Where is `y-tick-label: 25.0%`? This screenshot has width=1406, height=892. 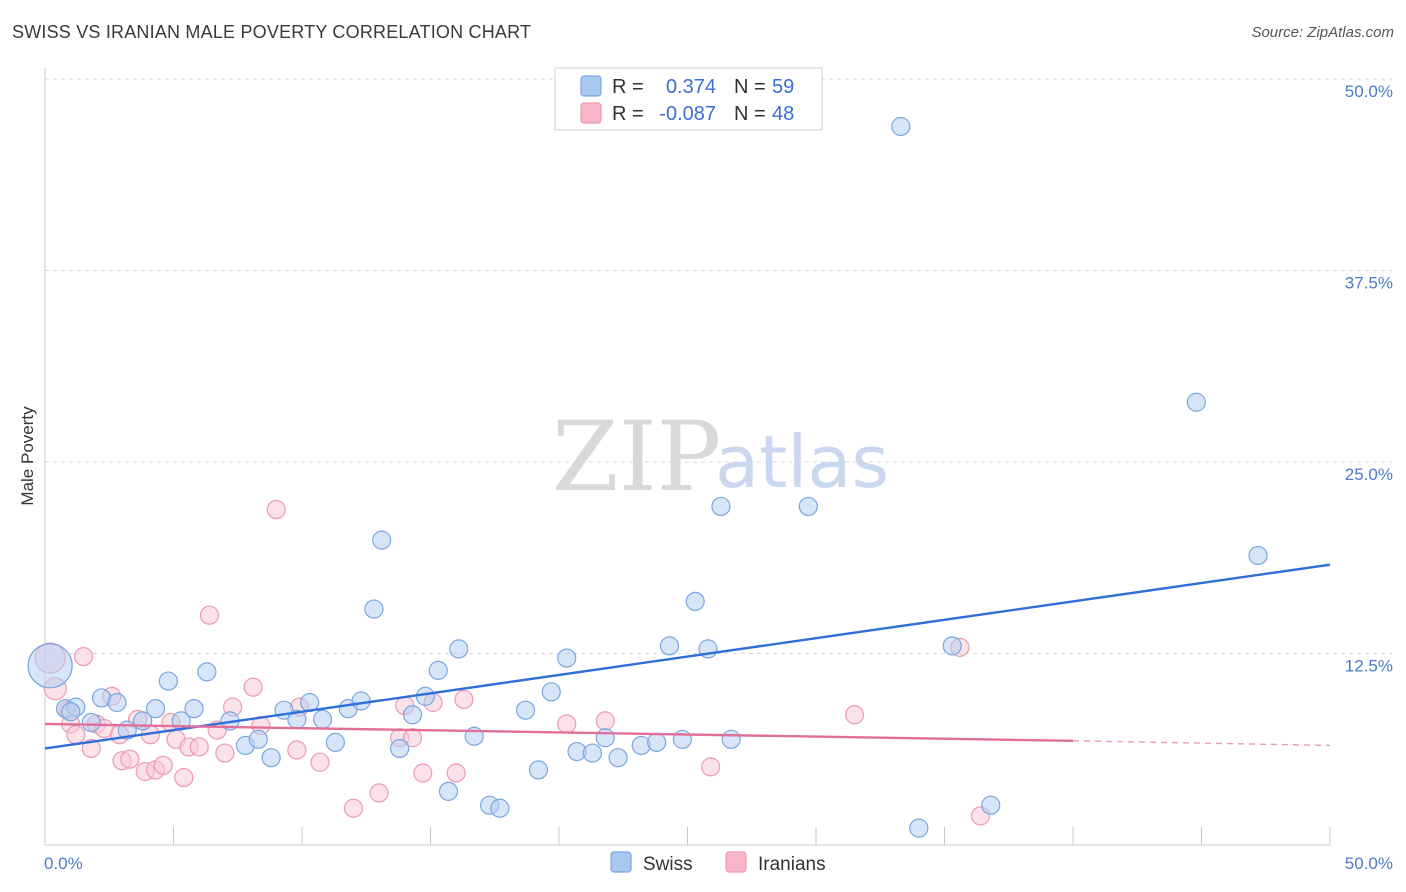 y-tick-label: 25.0% is located at coordinates (1369, 474).